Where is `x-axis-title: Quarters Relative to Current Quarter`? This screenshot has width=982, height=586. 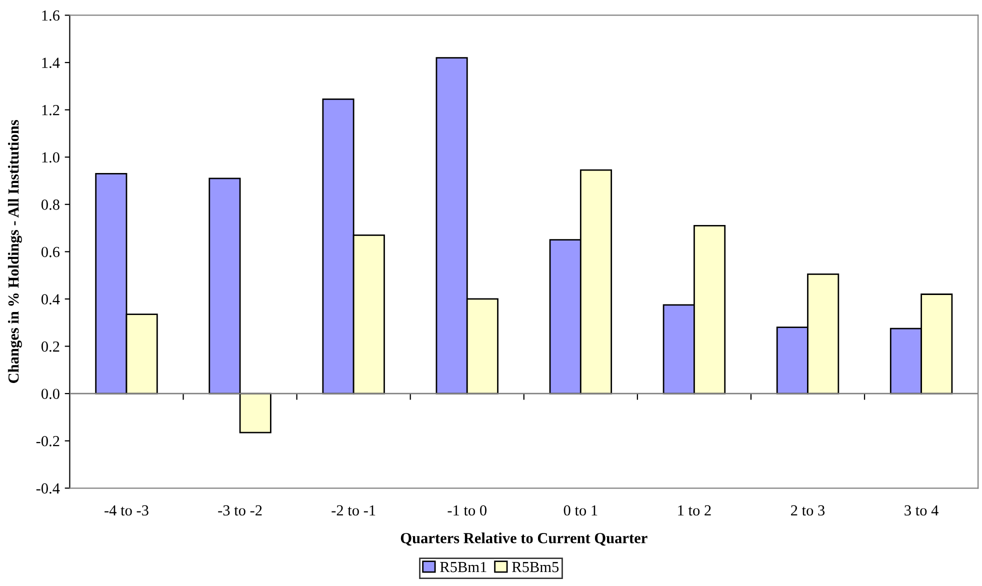
x-axis-title: Quarters Relative to Current Quarter is located at coordinates (524, 539).